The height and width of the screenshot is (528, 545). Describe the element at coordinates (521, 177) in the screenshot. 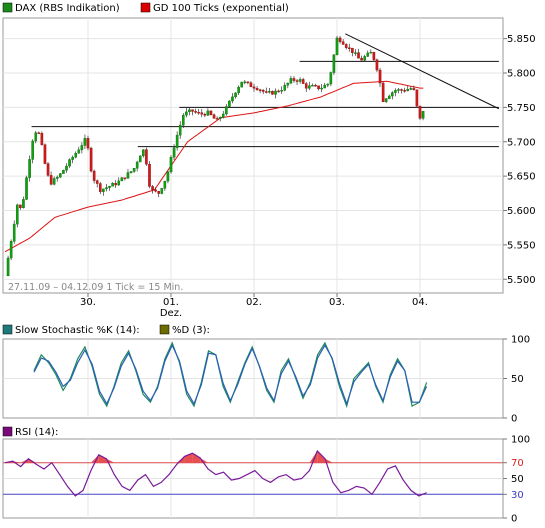

I see `y-tick-label: 5.650` at that location.